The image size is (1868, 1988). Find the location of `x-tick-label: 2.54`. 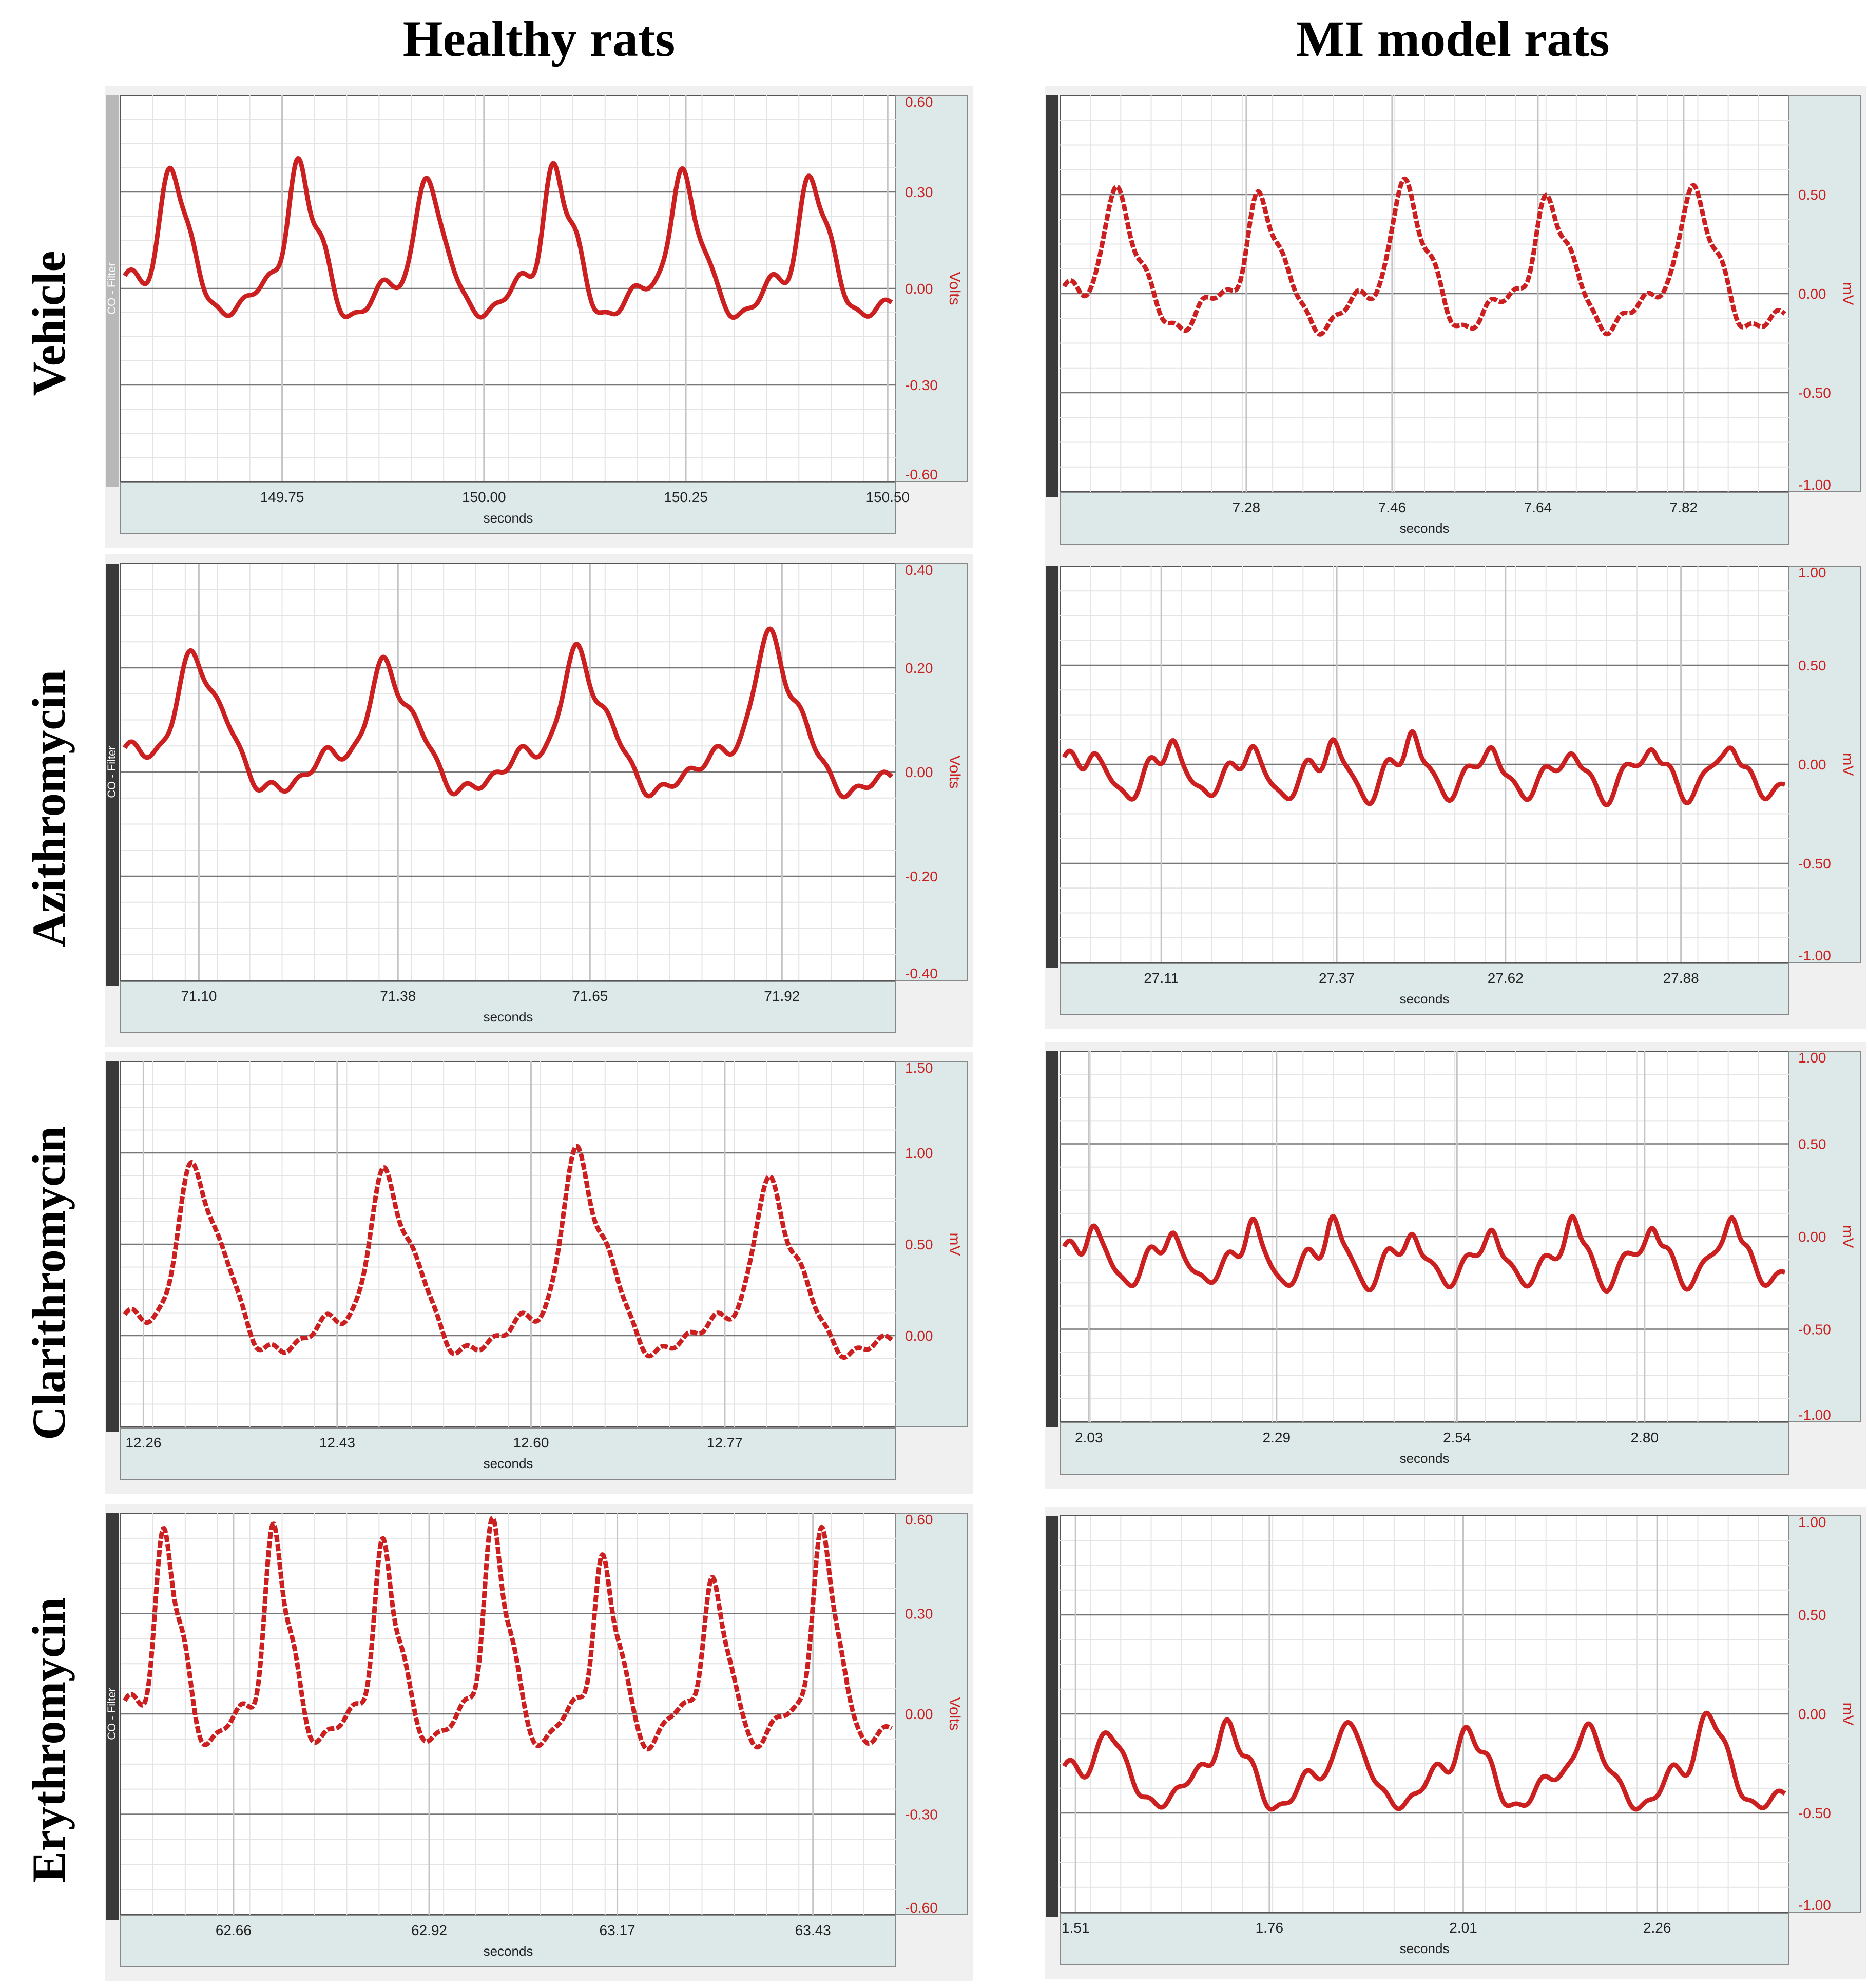

x-tick-label: 2.54 is located at coordinates (1457, 1437).